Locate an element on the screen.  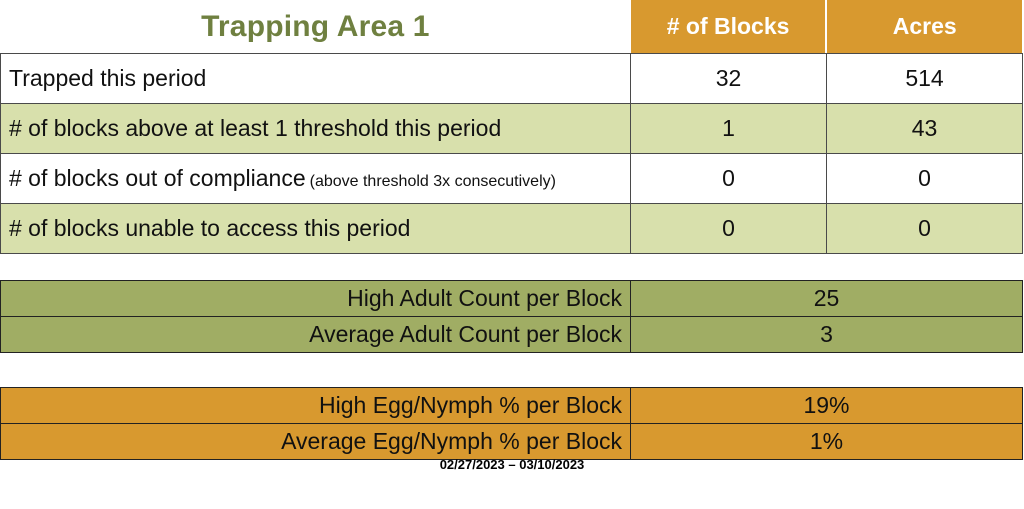
row-label: High Adult Count per Block is located at coordinates (315, 298).